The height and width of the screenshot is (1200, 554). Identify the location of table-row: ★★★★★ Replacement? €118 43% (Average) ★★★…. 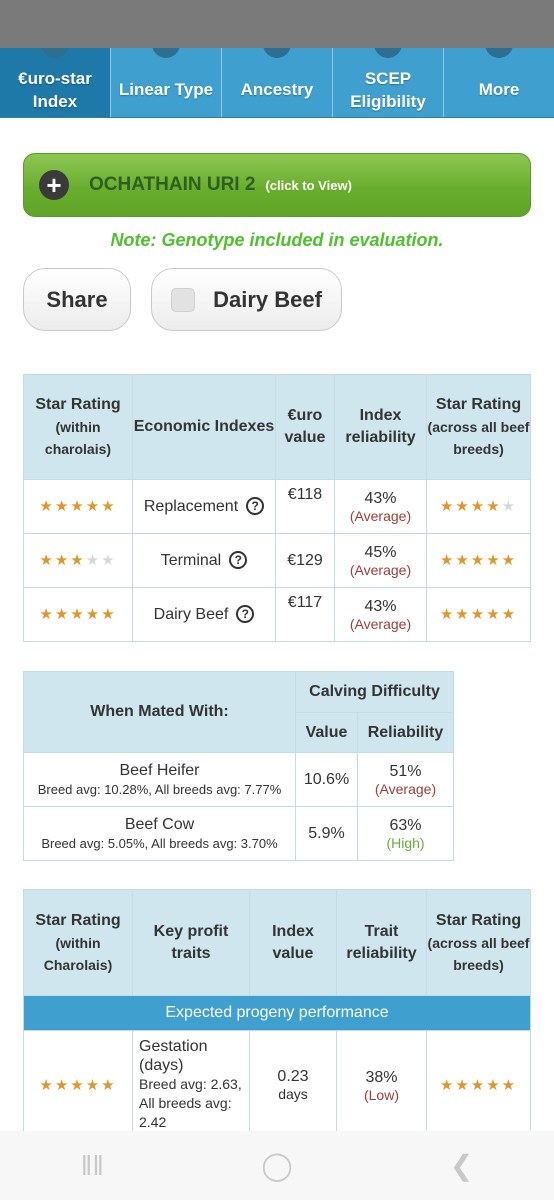
(277, 506).